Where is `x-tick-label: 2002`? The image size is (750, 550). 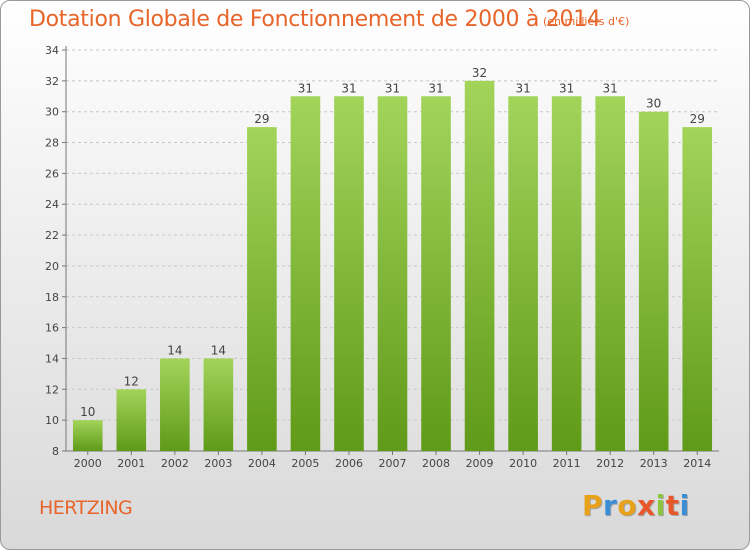 x-tick-label: 2002 is located at coordinates (175, 463).